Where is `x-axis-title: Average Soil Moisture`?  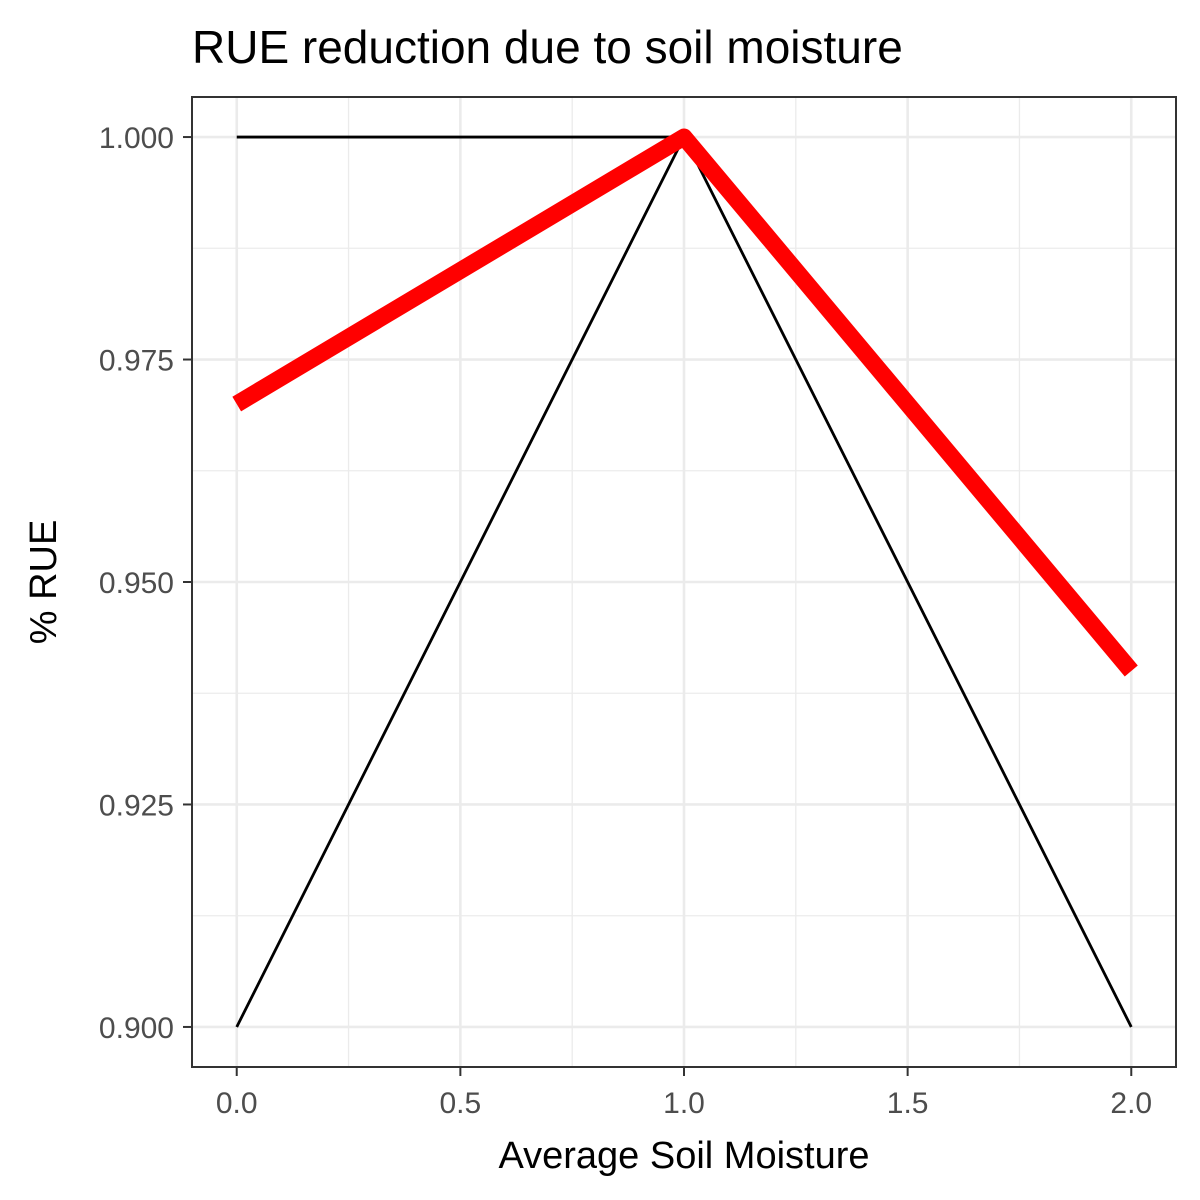
x-axis-title: Average Soil Moisture is located at coordinates (683, 1156).